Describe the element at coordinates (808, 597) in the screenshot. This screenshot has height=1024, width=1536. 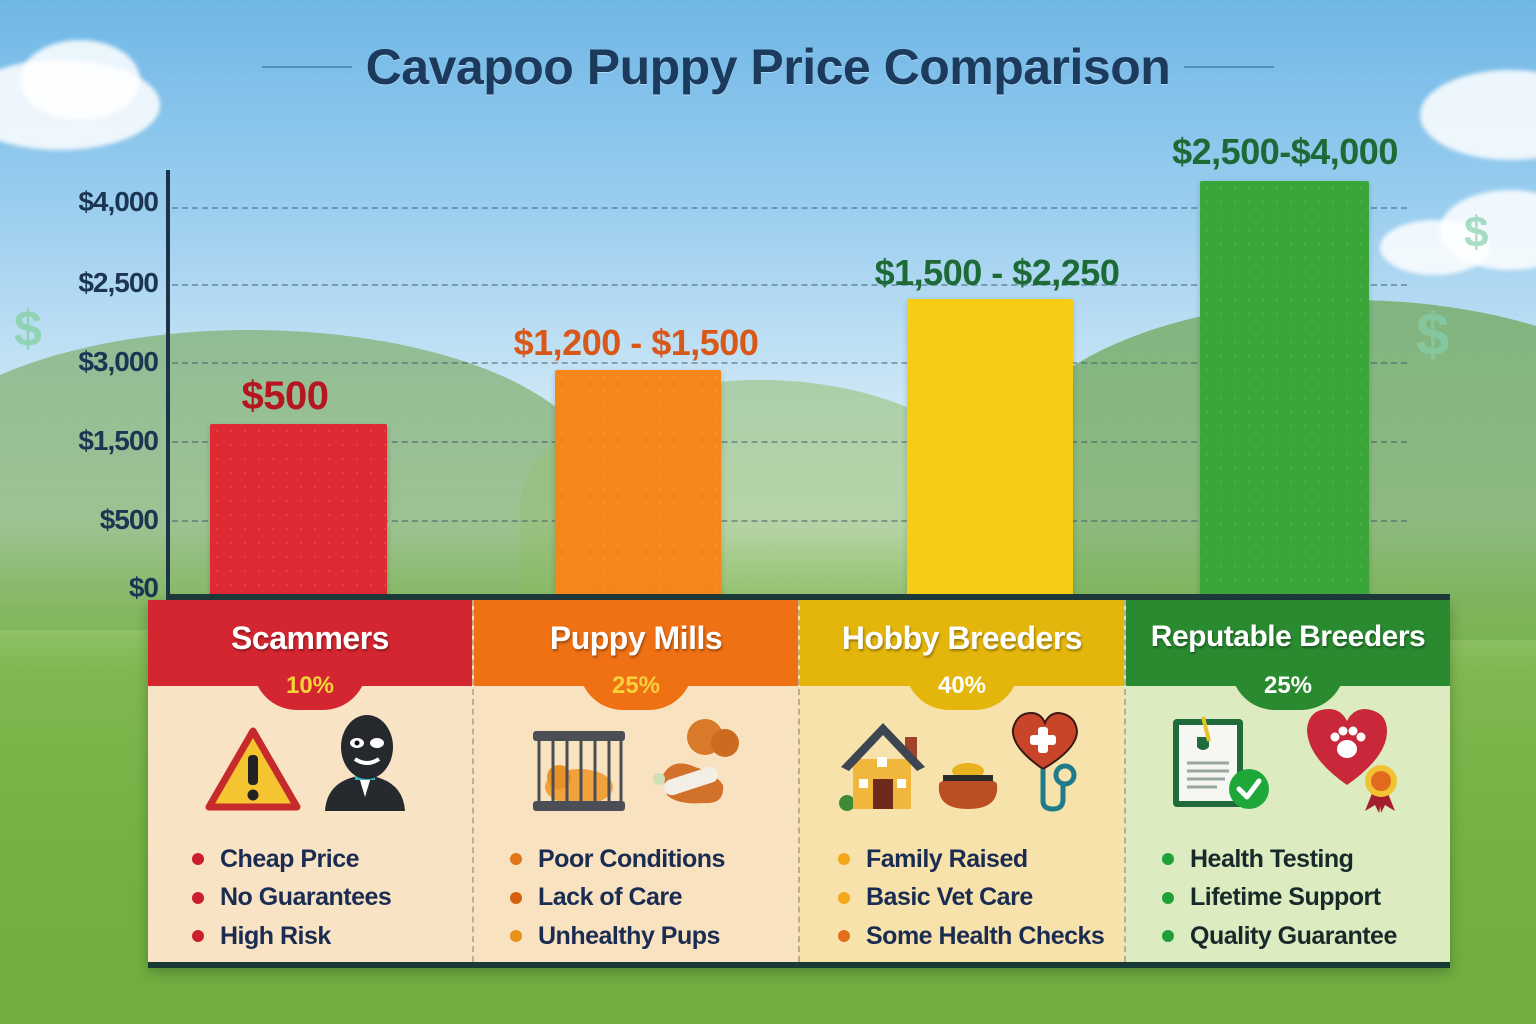
I see `x-axis-baseline` at that location.